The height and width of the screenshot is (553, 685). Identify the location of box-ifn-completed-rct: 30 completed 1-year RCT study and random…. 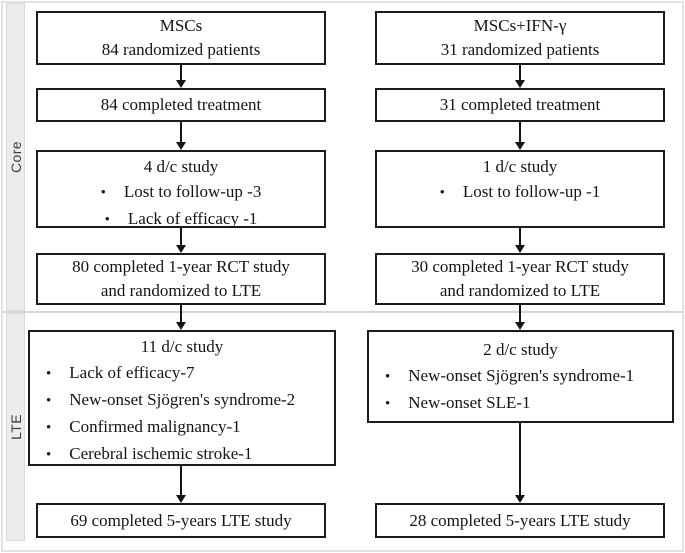
(520, 279).